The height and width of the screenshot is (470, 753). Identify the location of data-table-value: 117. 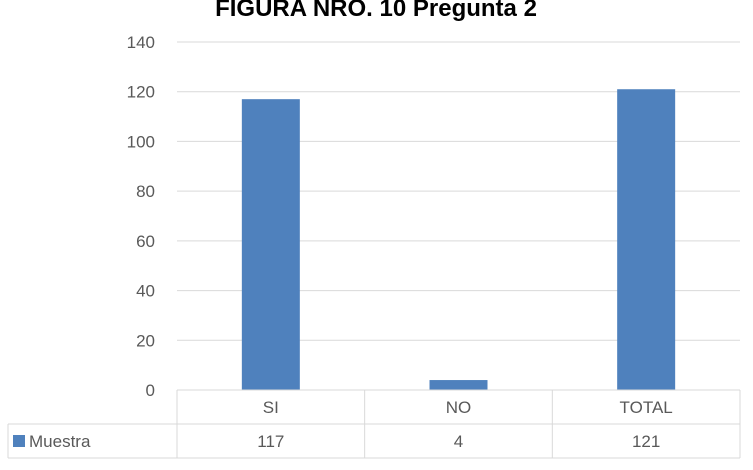
(270, 441).